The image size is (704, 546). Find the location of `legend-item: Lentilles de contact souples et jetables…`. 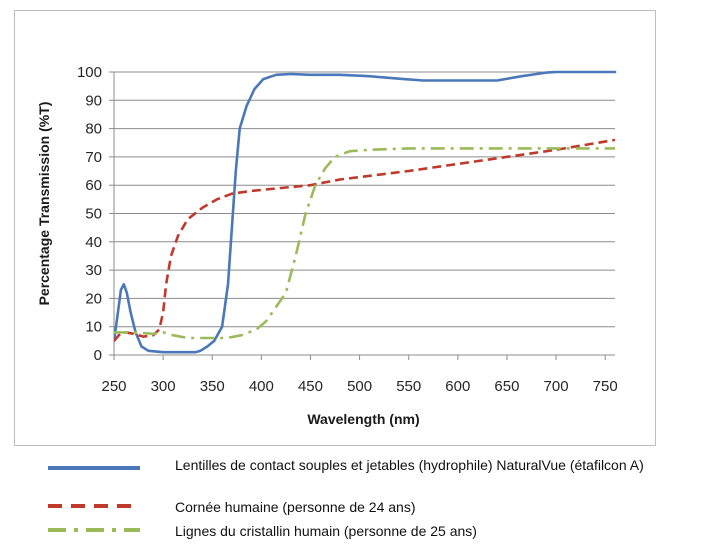

legend-item: Lentilles de contact souples et jetables… is located at coordinates (367, 465).